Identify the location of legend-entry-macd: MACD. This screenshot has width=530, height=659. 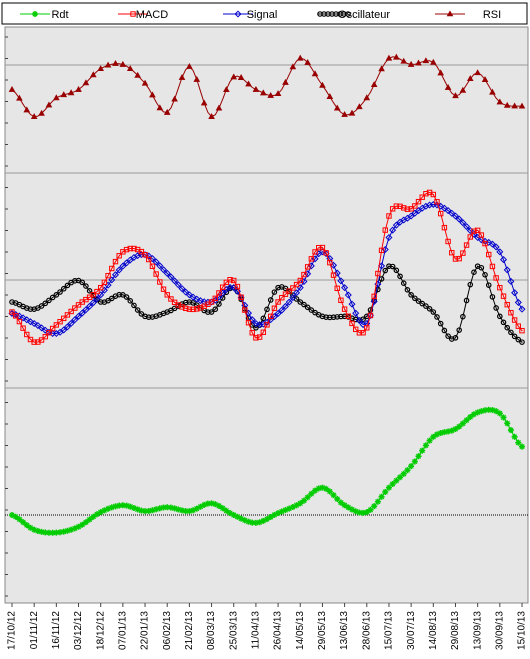
(143, 15).